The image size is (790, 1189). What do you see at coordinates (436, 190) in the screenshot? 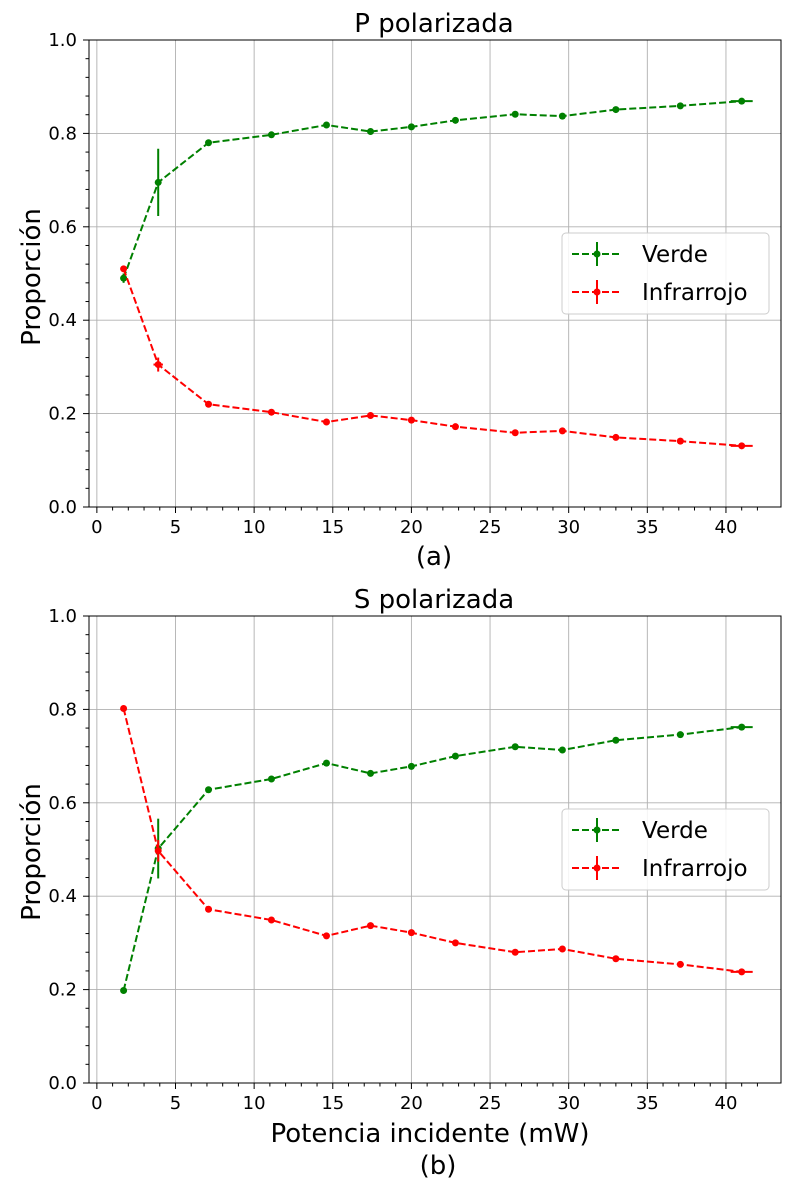
I see `series-verde` at bounding box center [436, 190].